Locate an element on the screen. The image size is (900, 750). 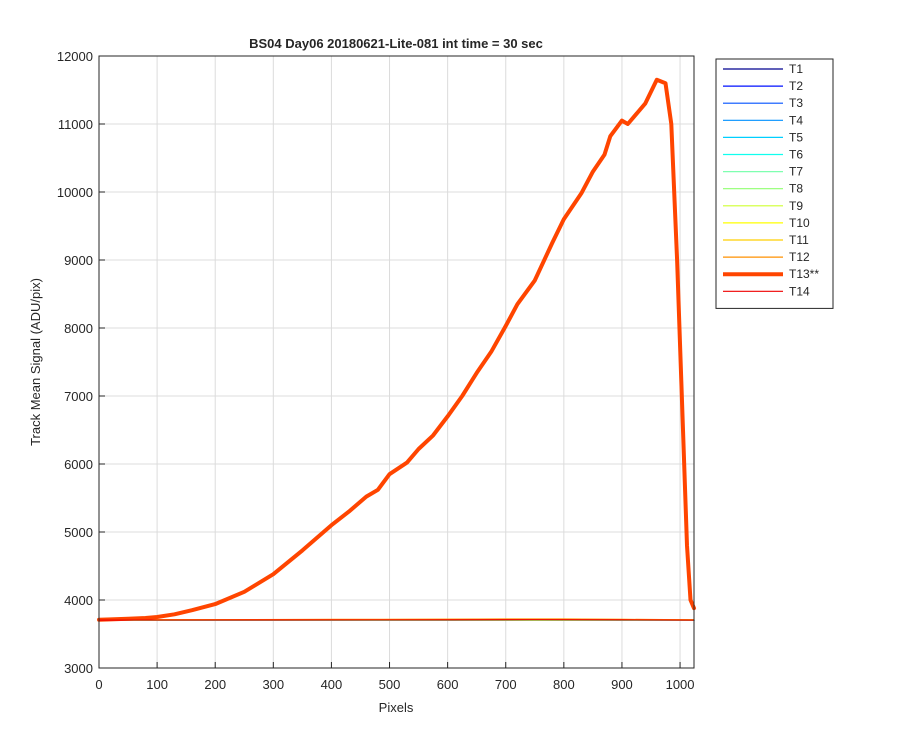
legend-box is located at coordinates (774, 183).